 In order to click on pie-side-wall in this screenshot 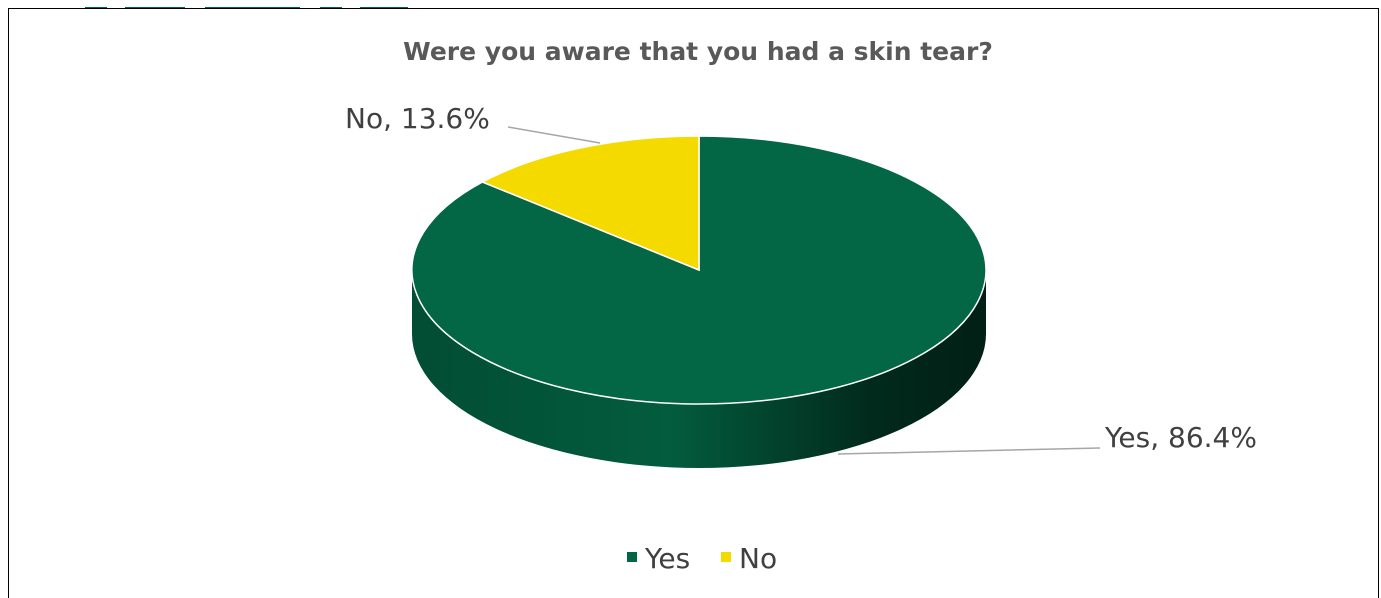, I will do `click(699, 369)`.